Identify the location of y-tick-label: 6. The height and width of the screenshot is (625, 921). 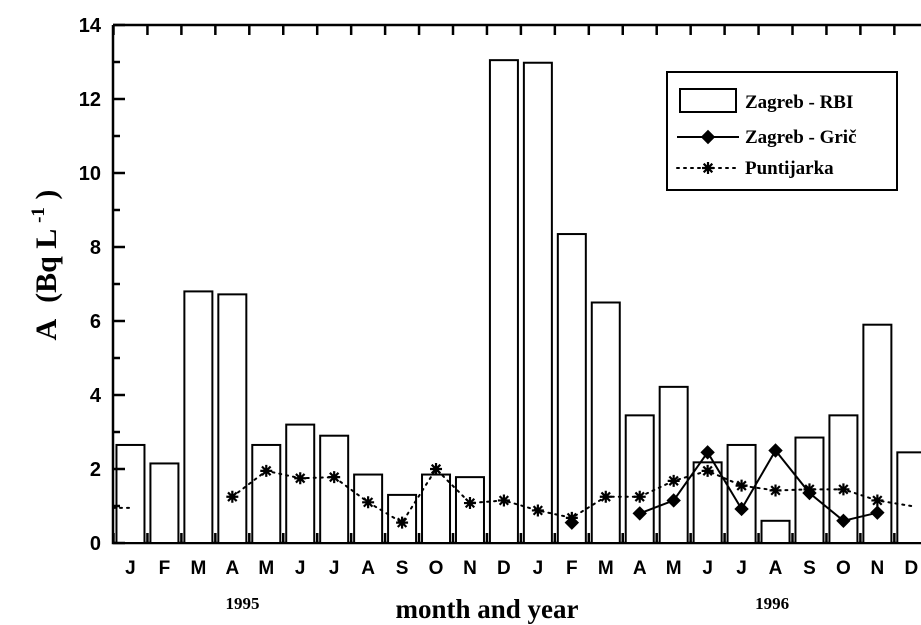
(95, 322).